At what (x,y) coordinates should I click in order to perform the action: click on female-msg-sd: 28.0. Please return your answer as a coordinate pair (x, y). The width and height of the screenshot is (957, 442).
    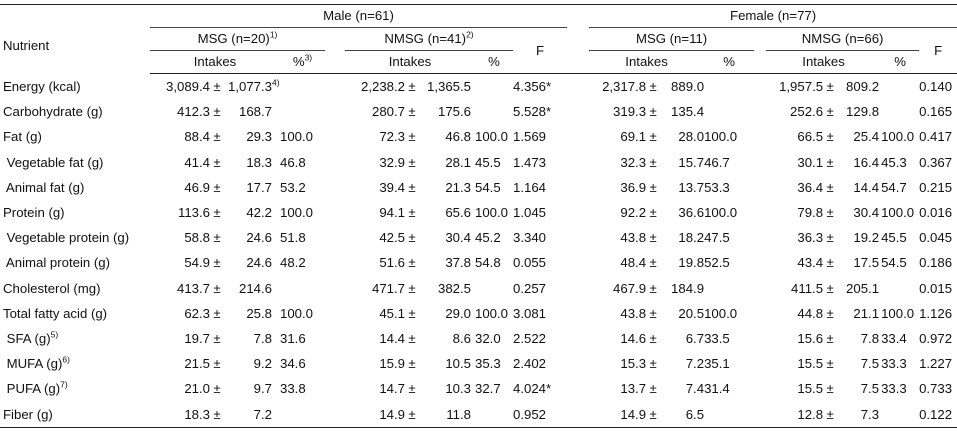
    Looking at the image, I should click on (691, 137).